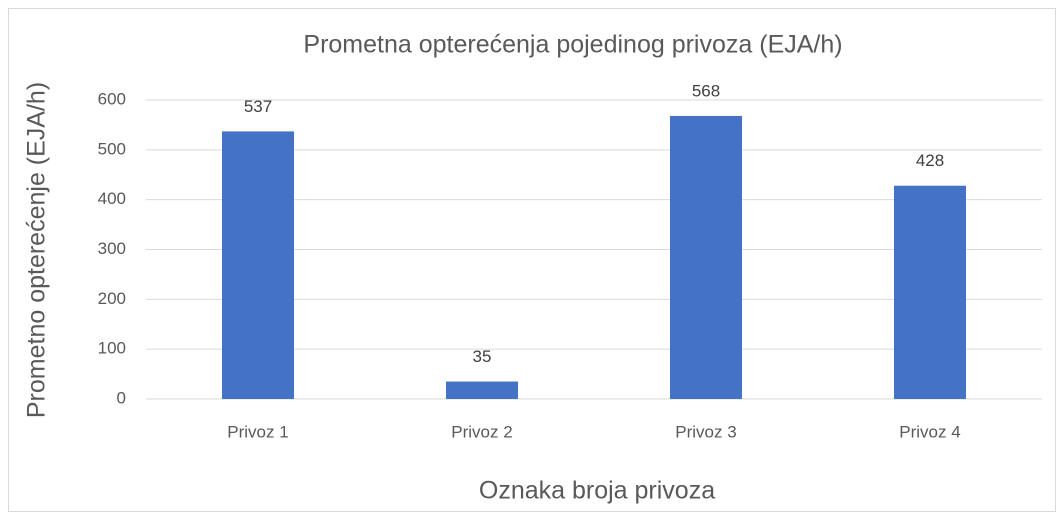 The width and height of the screenshot is (1064, 520). What do you see at coordinates (112, 198) in the screenshot?
I see `y-tick-label: 400` at bounding box center [112, 198].